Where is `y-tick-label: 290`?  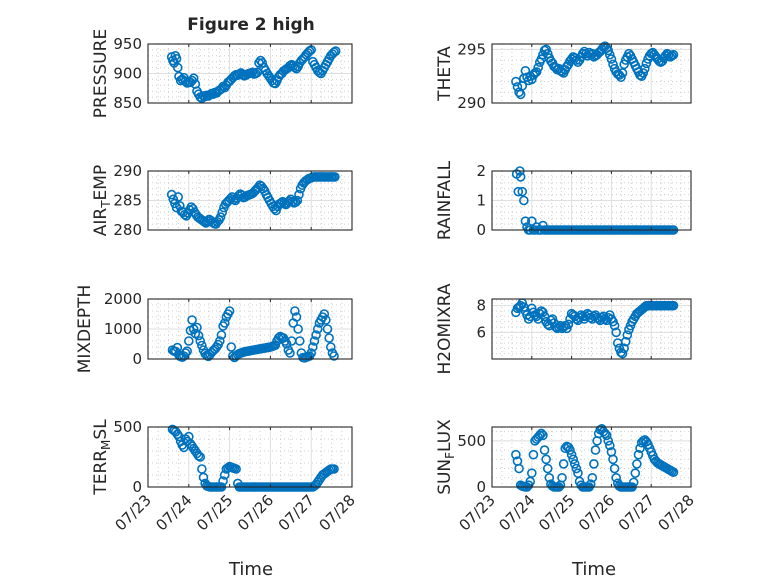
y-tick-label: 290 is located at coordinates (471, 103).